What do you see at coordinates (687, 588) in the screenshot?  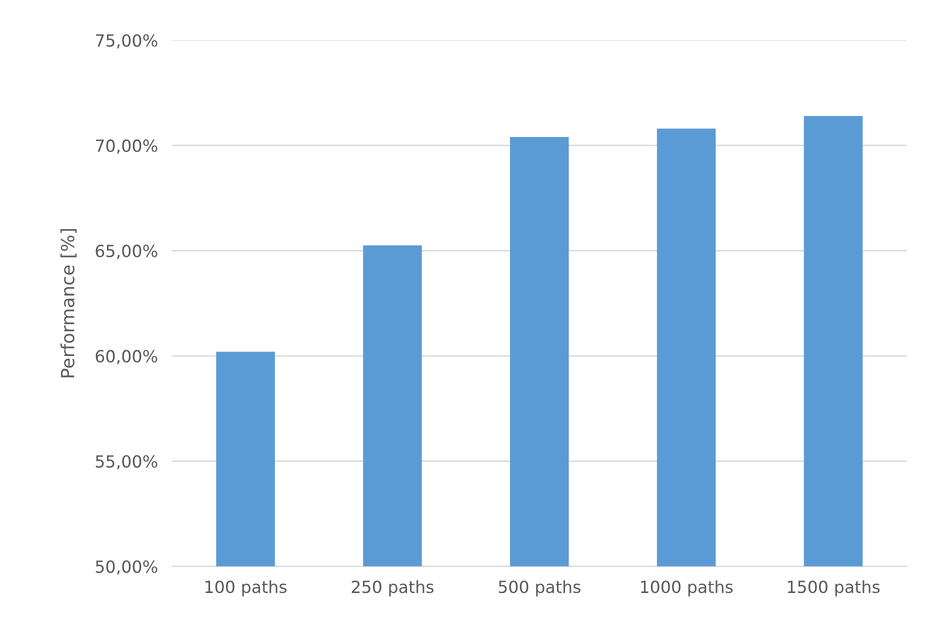 I see `x-tick-label: 1000 paths` at bounding box center [687, 588].